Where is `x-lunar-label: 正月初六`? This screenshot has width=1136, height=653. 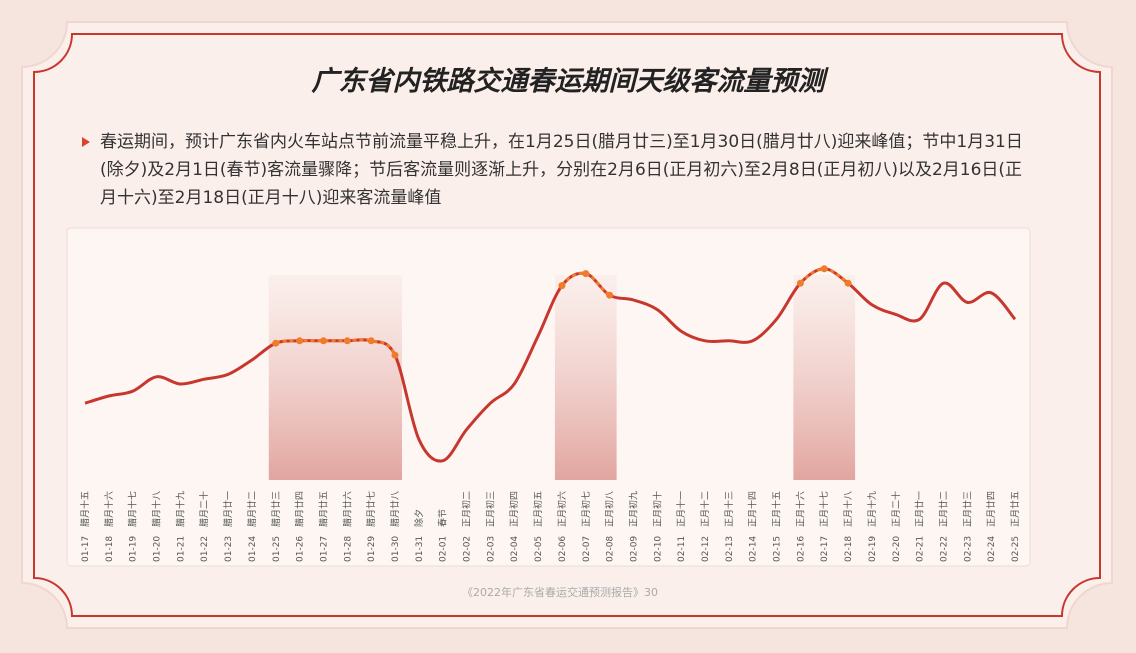
x-lunar-label: 正月初六 is located at coordinates (562, 509).